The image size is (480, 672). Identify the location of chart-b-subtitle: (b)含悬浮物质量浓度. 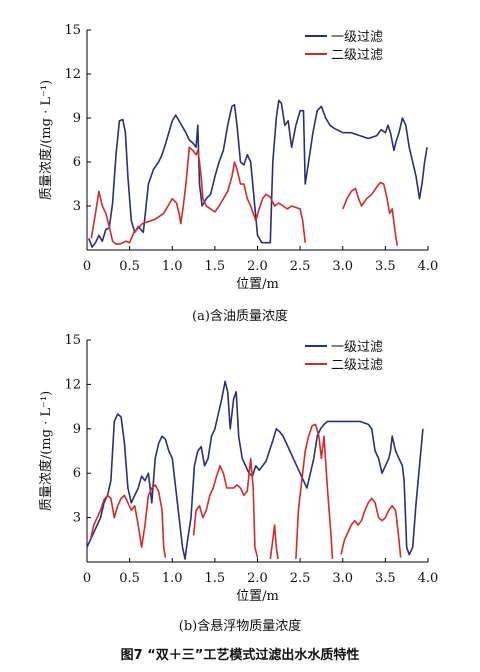
(240, 626).